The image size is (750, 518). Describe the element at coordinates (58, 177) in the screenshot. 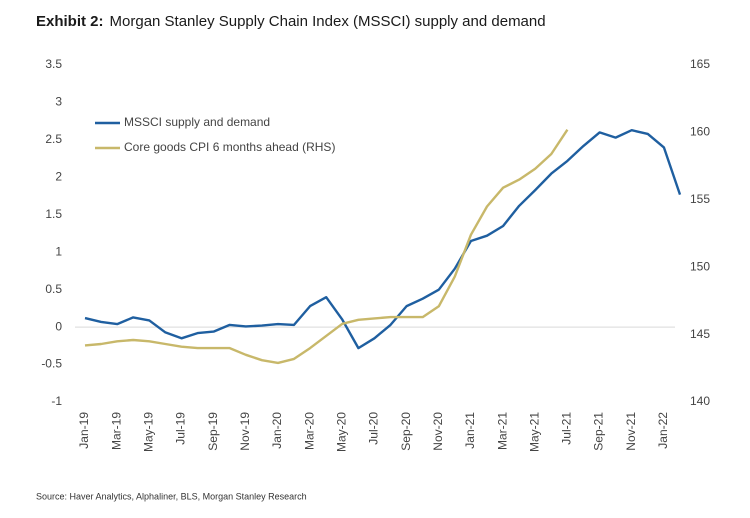

I see `y-tick-label: 2` at that location.